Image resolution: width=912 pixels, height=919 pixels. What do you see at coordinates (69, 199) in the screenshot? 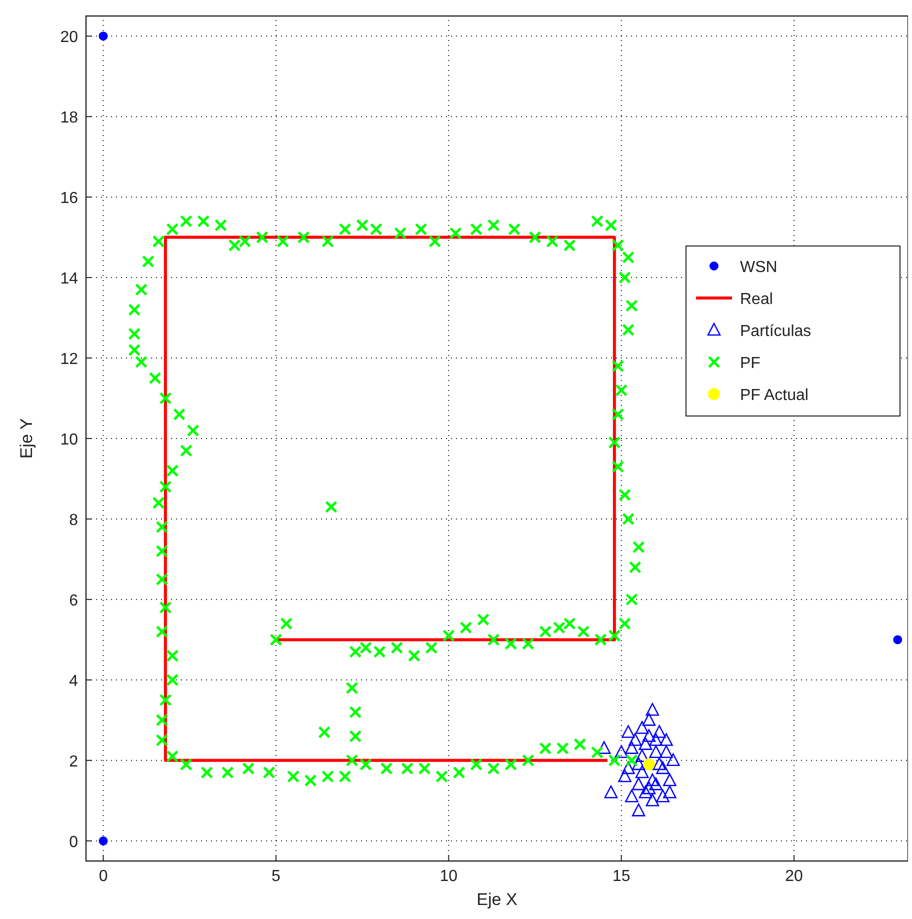
I see `y-tick-label: 16` at bounding box center [69, 199].